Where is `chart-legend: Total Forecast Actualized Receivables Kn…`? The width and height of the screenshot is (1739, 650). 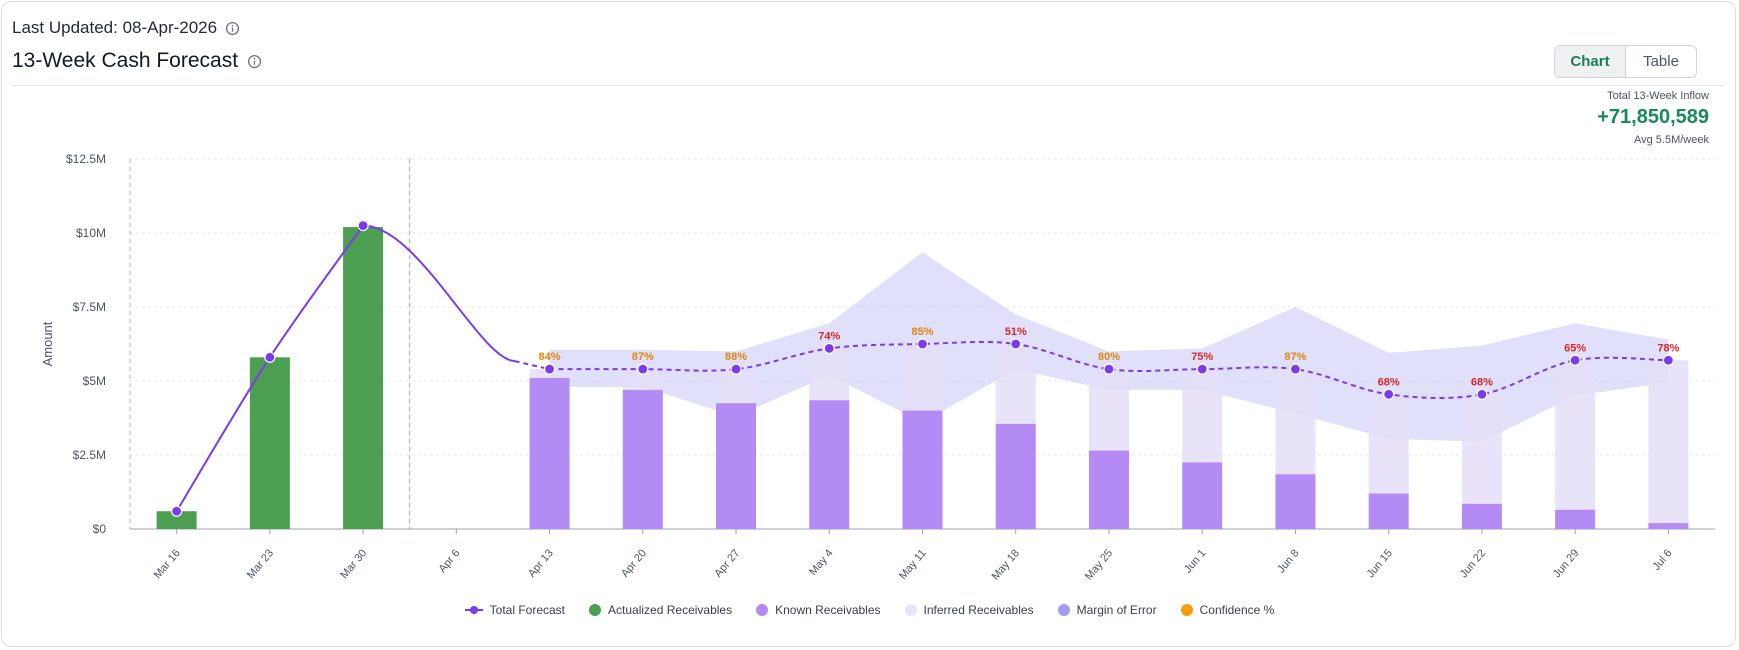
chart-legend: Total Forecast Actualized Receivables Kn… is located at coordinates (869, 610).